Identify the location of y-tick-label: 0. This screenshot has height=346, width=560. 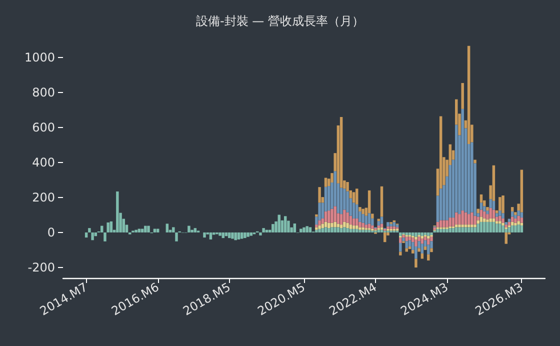
(51, 232).